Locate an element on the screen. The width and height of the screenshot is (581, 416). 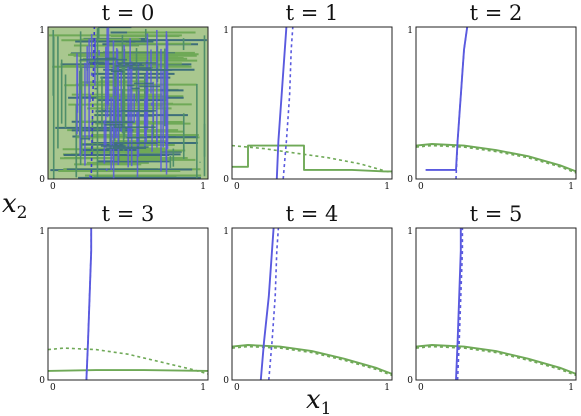
y-axis-label-base: x is located at coordinates (9, 204).